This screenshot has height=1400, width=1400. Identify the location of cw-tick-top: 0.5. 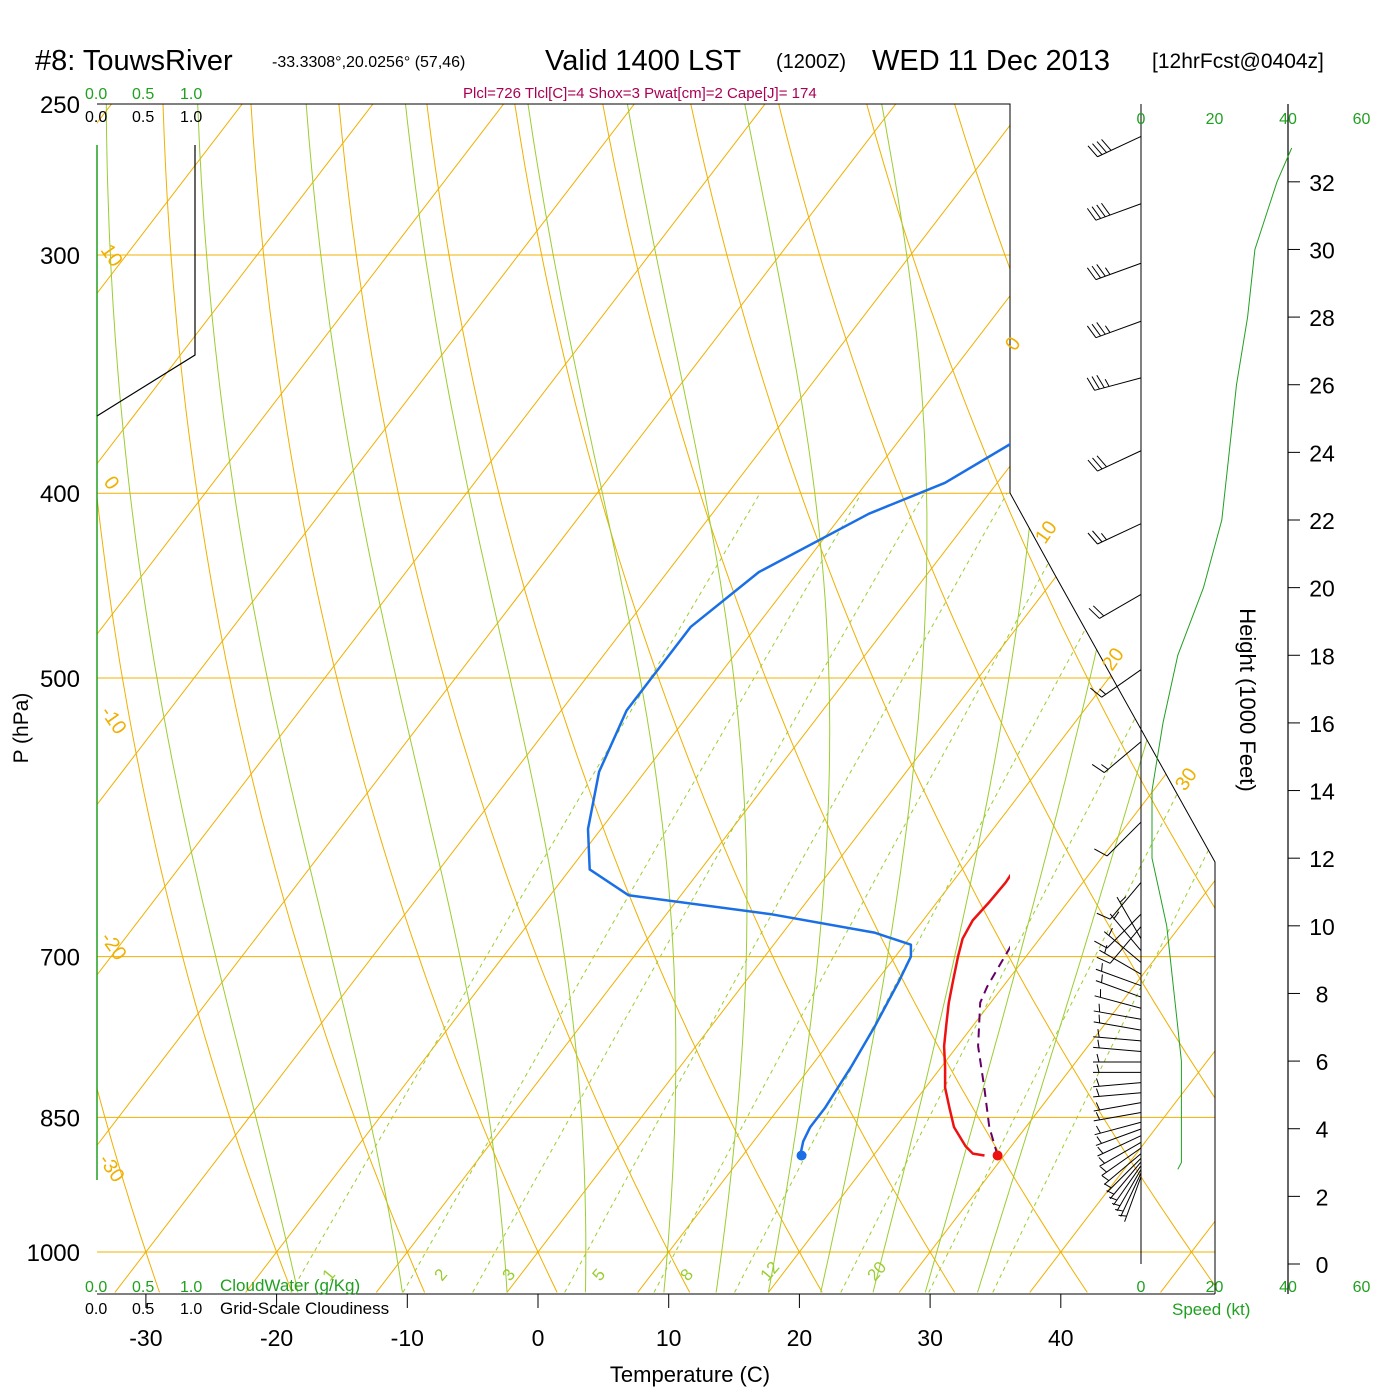
(143, 94).